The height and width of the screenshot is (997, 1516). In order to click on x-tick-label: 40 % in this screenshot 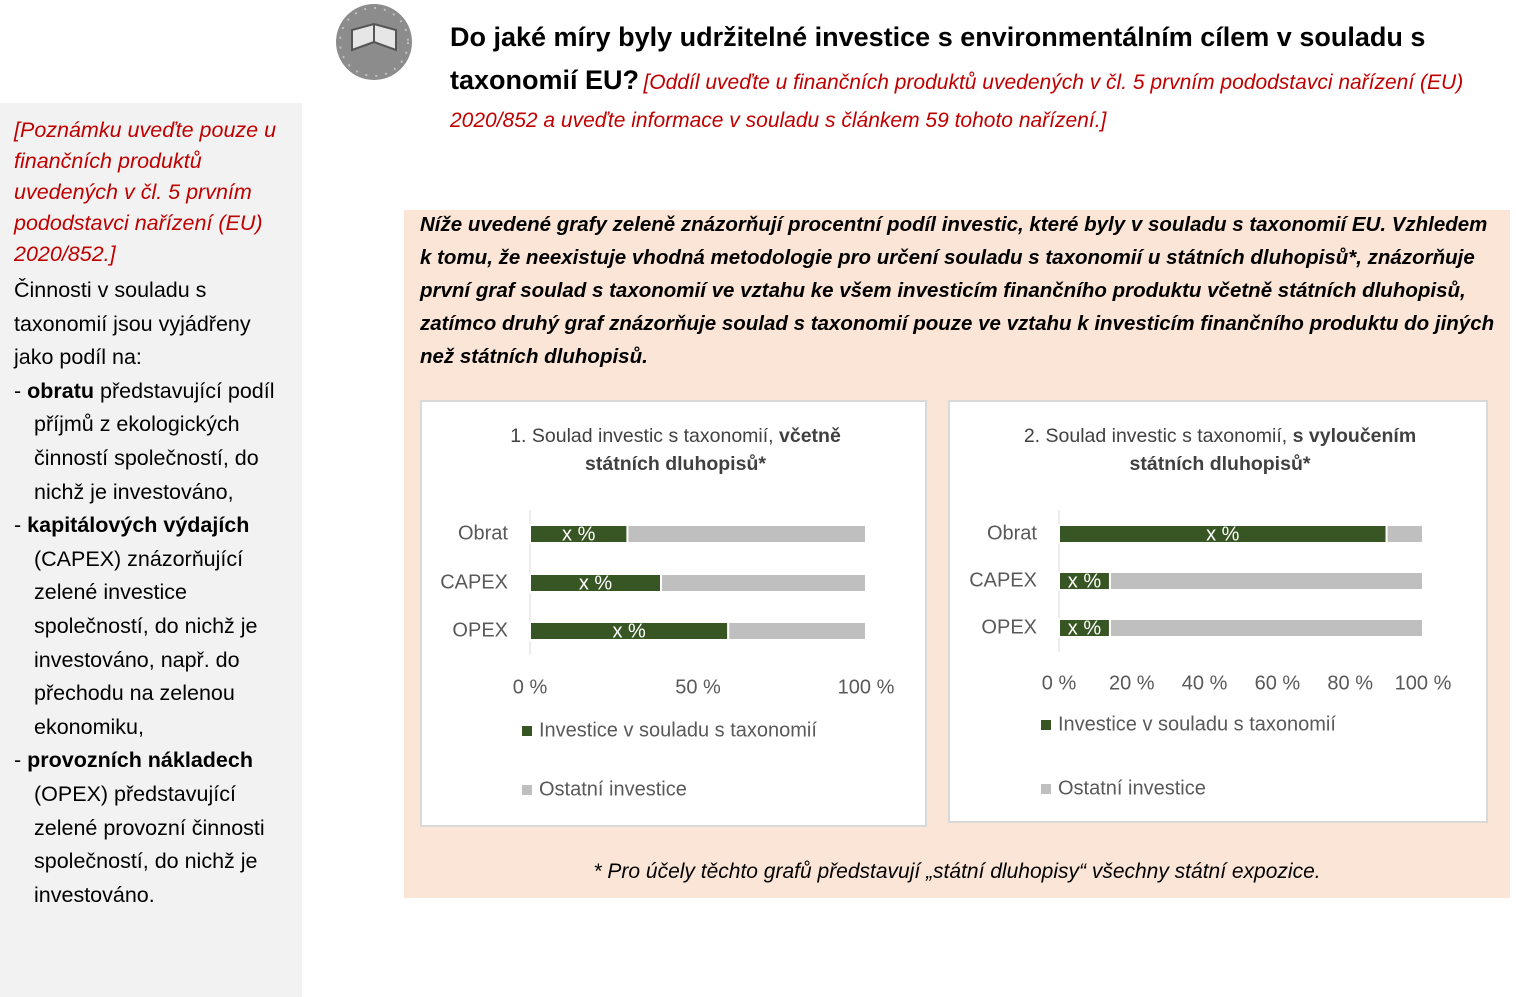, I will do `click(1205, 683)`.